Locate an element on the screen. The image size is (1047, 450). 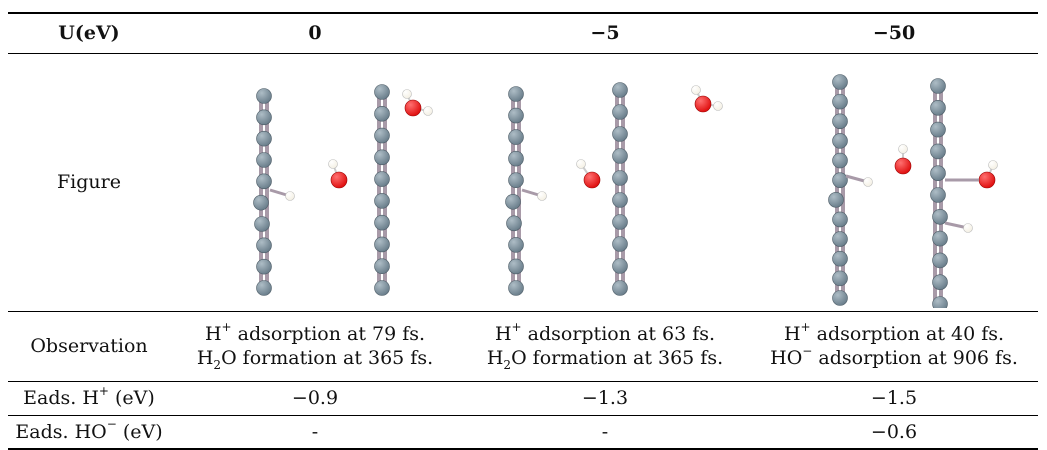
adsorbed-h-right-hydrogen-atom is located at coordinates (968, 228).